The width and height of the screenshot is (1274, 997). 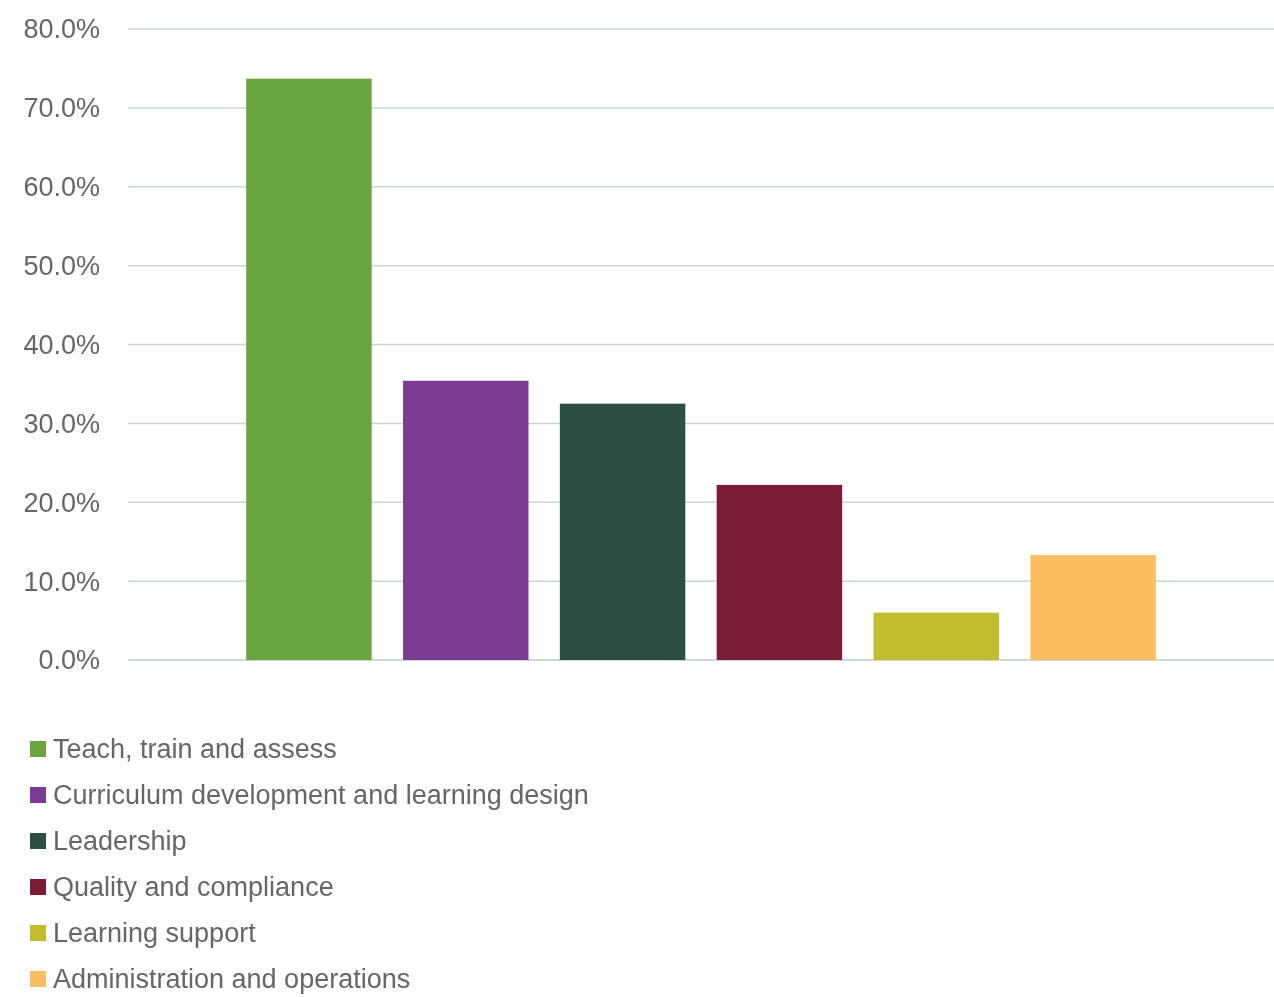 I want to click on legend-label: Quality and compliance, so click(x=193, y=887).